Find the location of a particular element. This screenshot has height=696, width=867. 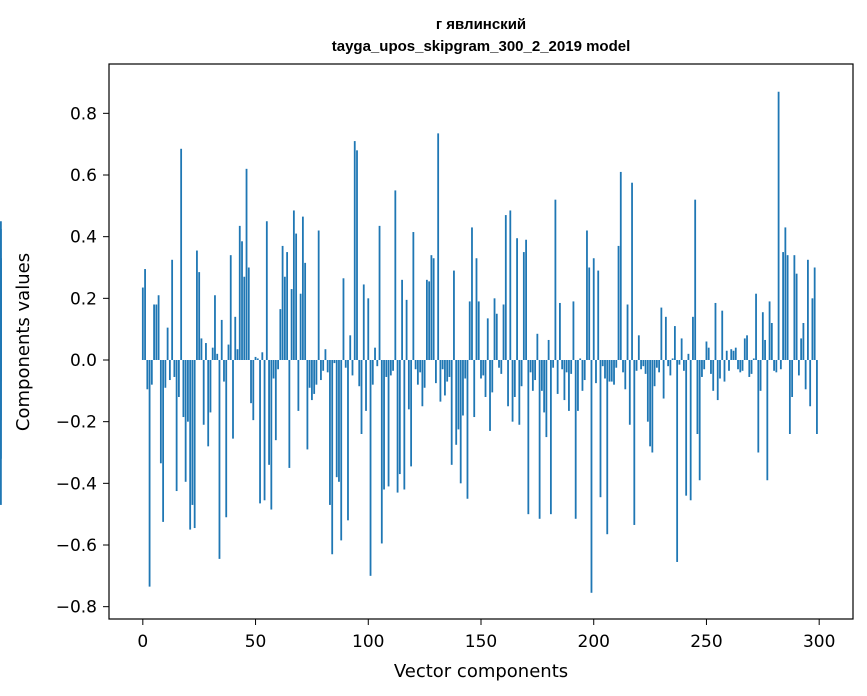

x-tick-label: 50 is located at coordinates (256, 642).